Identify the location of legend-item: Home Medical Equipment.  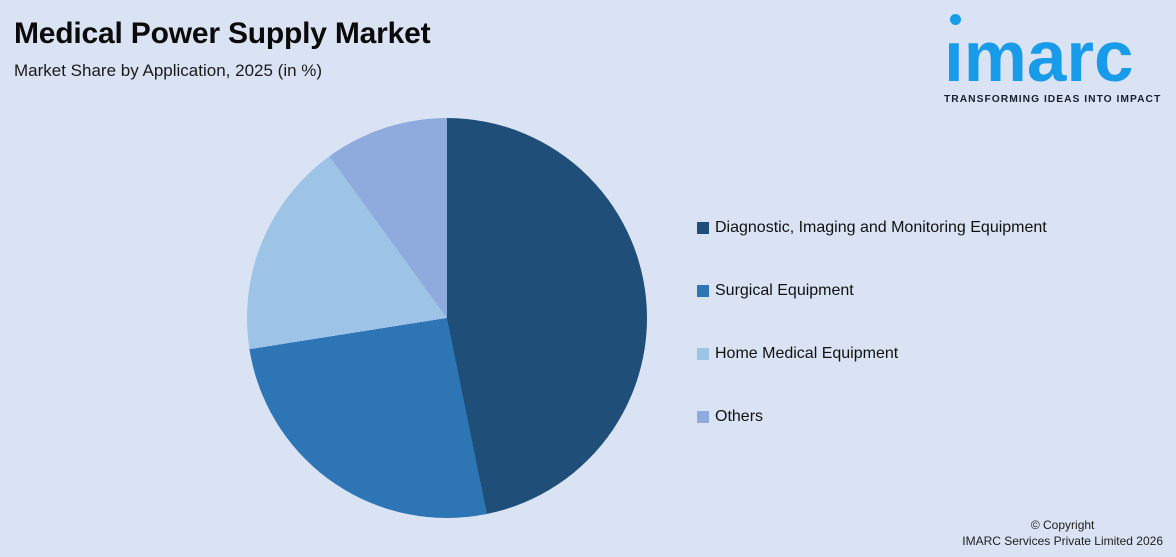
(872, 354).